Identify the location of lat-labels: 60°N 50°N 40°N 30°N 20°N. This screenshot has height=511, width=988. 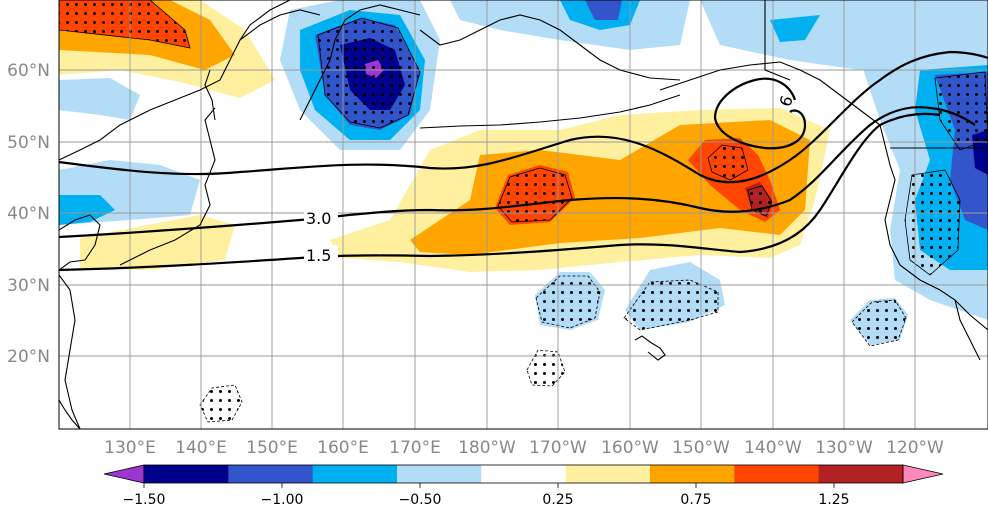
(28, 214).